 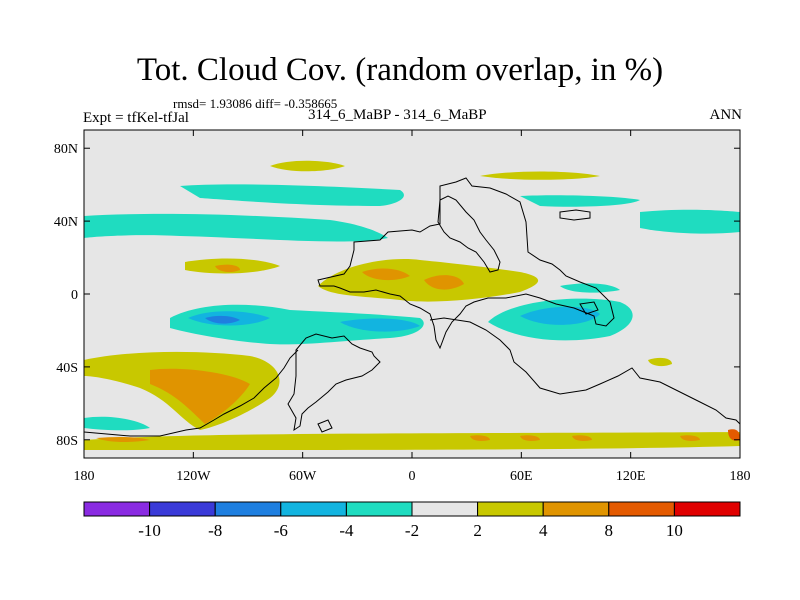 I want to click on lat-tick-label: 80S, so click(x=67, y=441).